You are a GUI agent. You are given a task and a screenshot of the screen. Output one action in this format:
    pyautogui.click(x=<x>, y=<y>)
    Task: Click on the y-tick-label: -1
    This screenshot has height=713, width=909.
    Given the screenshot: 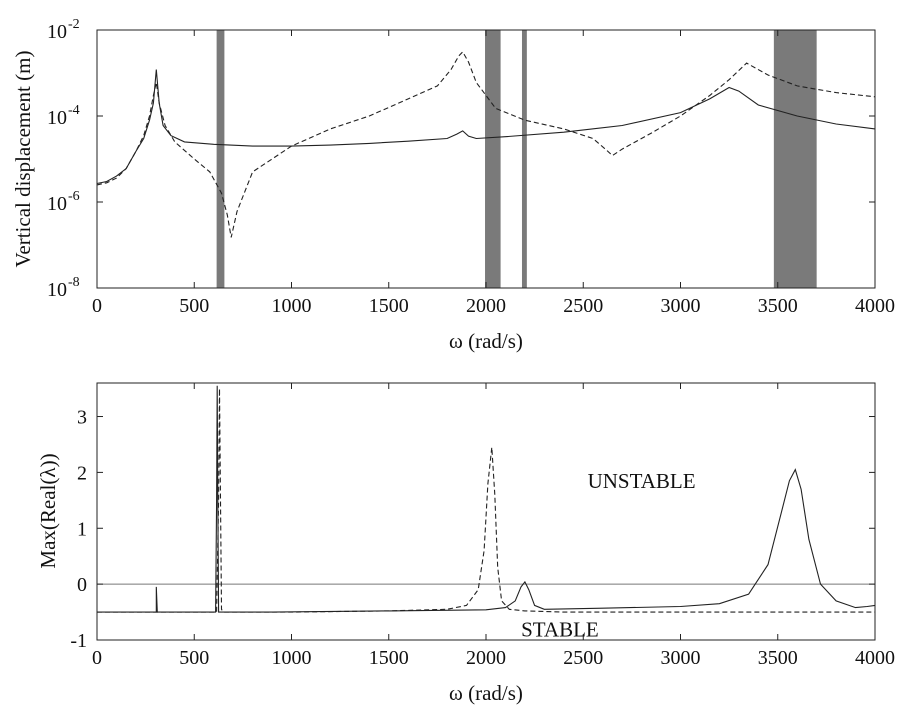 What is the action you would take?
    pyautogui.click(x=78, y=641)
    